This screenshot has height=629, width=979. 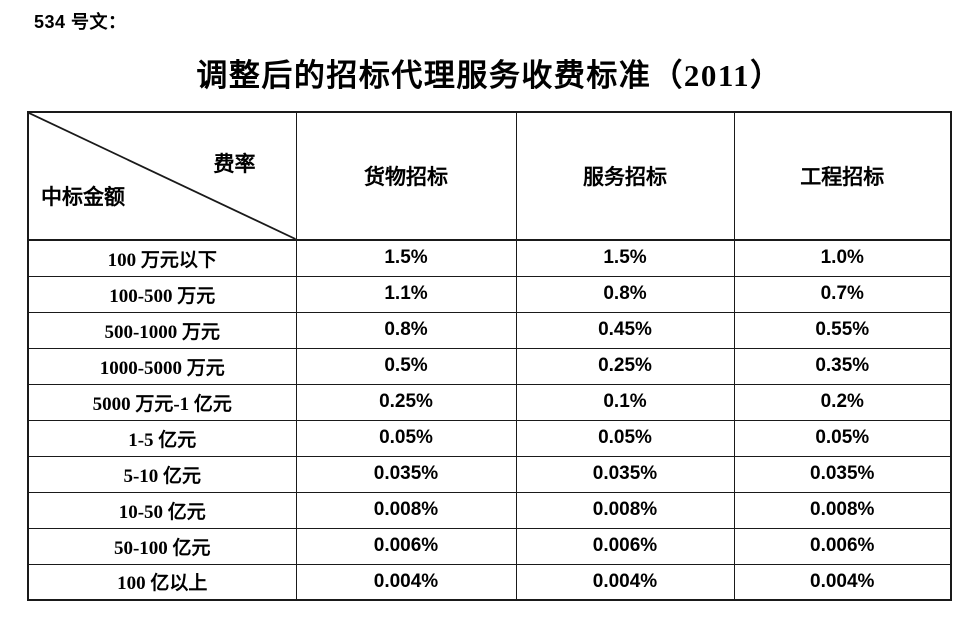 What do you see at coordinates (406, 294) in the screenshot?
I see `goods-rate-cell: 1.1%` at bounding box center [406, 294].